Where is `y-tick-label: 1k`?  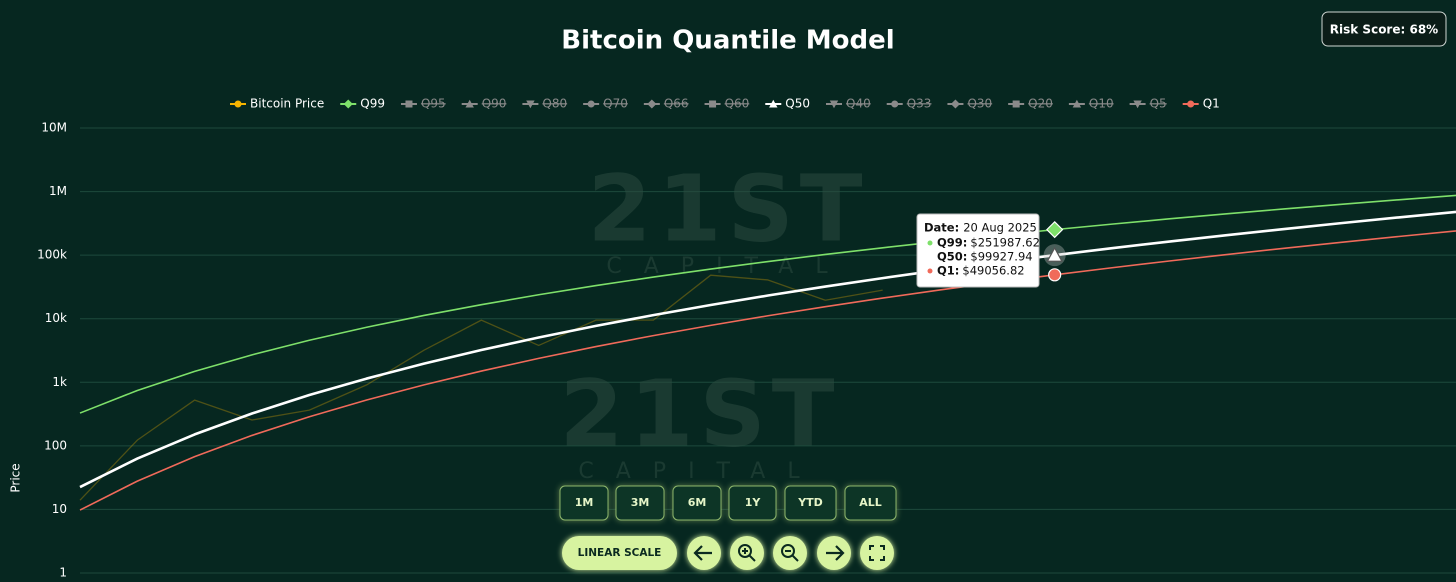
y-tick-label: 1k is located at coordinates (59, 382).